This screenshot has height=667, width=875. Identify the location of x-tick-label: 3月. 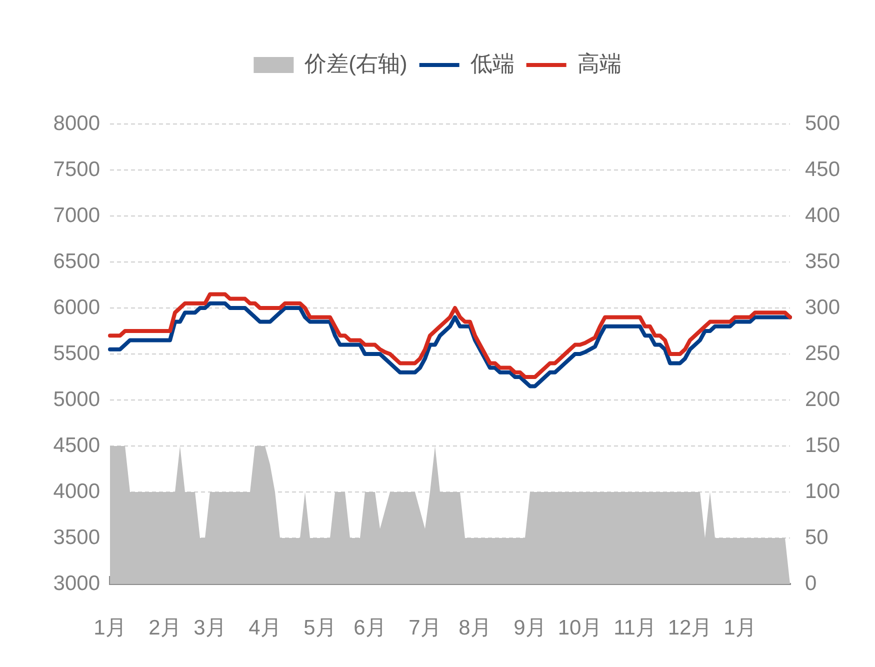
(210, 628).